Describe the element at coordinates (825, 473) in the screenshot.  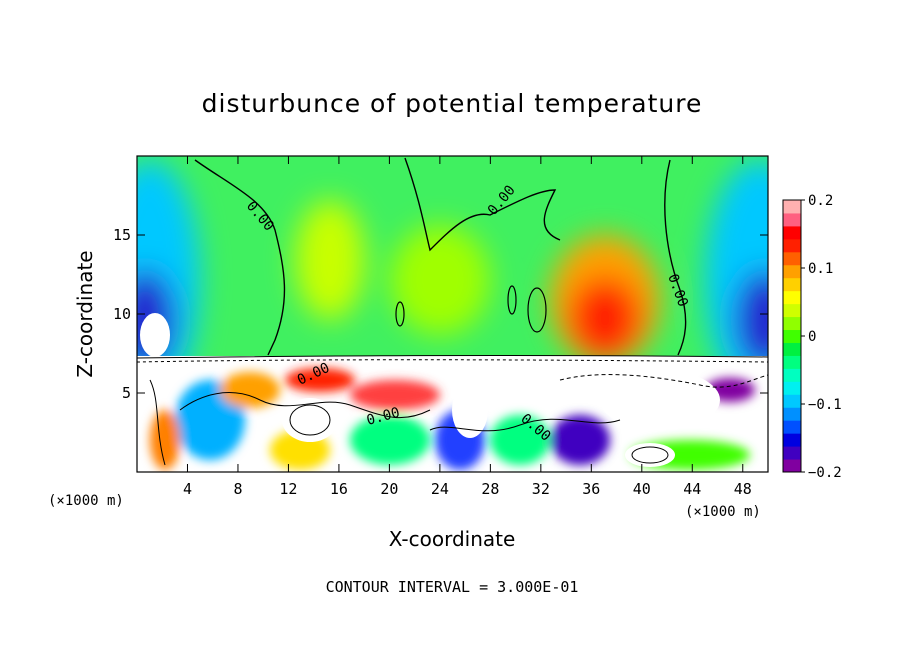
I see `colorbar-tick-label: −0.2` at that location.